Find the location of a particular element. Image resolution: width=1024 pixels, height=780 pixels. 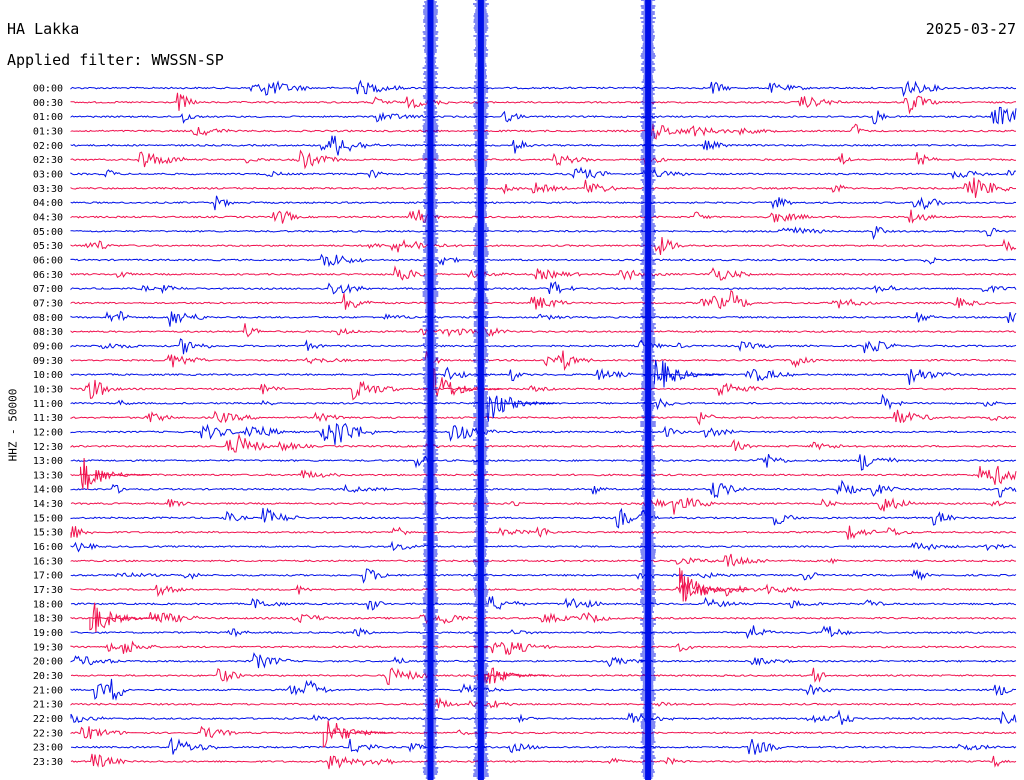

tick-label: 19:00 is located at coordinates (48, 633).